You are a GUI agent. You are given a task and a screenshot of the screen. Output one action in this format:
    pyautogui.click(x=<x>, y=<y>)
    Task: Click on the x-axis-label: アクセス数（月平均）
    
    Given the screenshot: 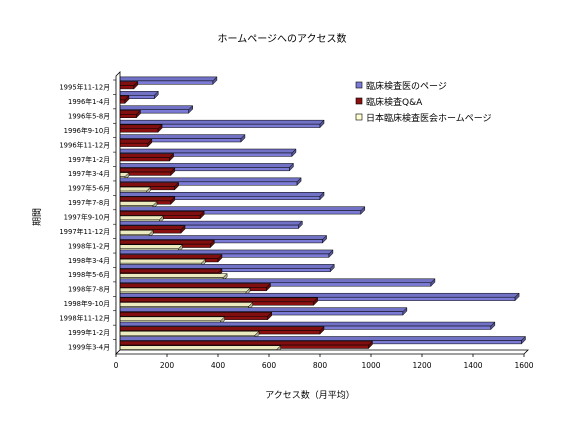 What is the action you would take?
    pyautogui.click(x=310, y=395)
    